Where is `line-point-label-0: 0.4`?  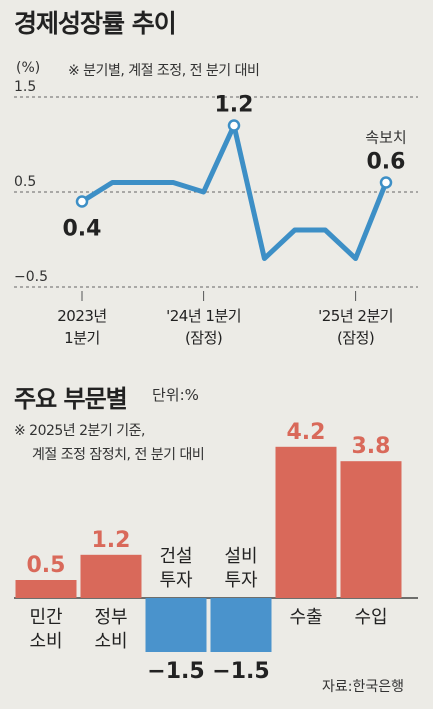
line-point-label-0: 0.4 is located at coordinates (82, 229).